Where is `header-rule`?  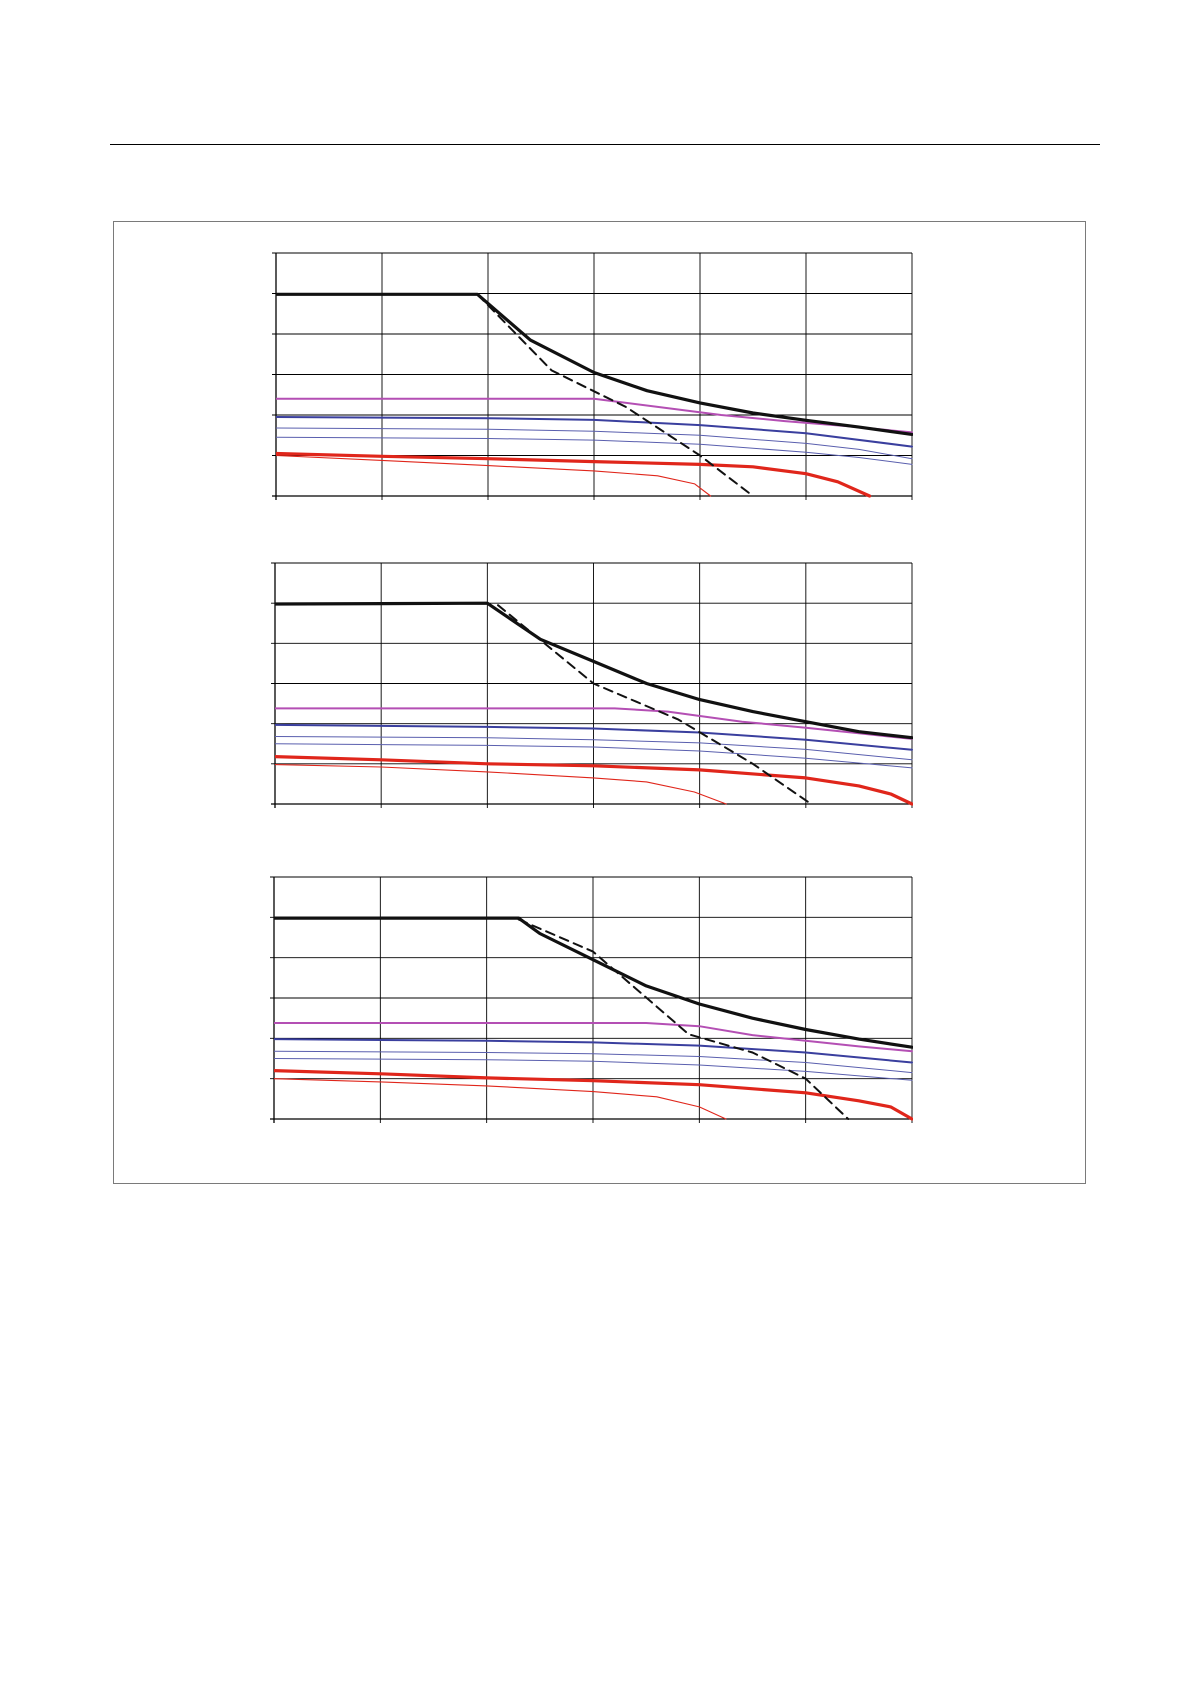
header-rule is located at coordinates (605, 144).